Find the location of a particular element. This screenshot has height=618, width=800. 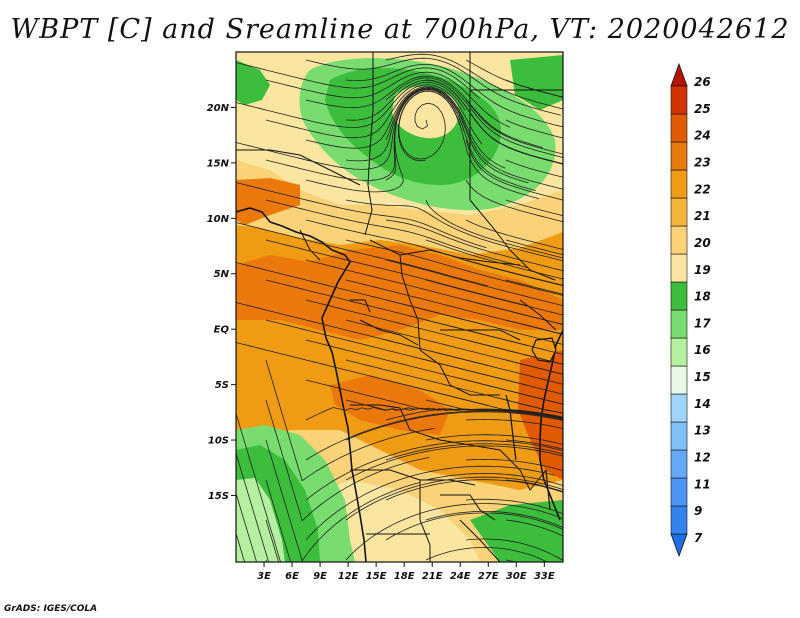

wbpt-field-equatorial-warm is located at coordinates (399, 292).